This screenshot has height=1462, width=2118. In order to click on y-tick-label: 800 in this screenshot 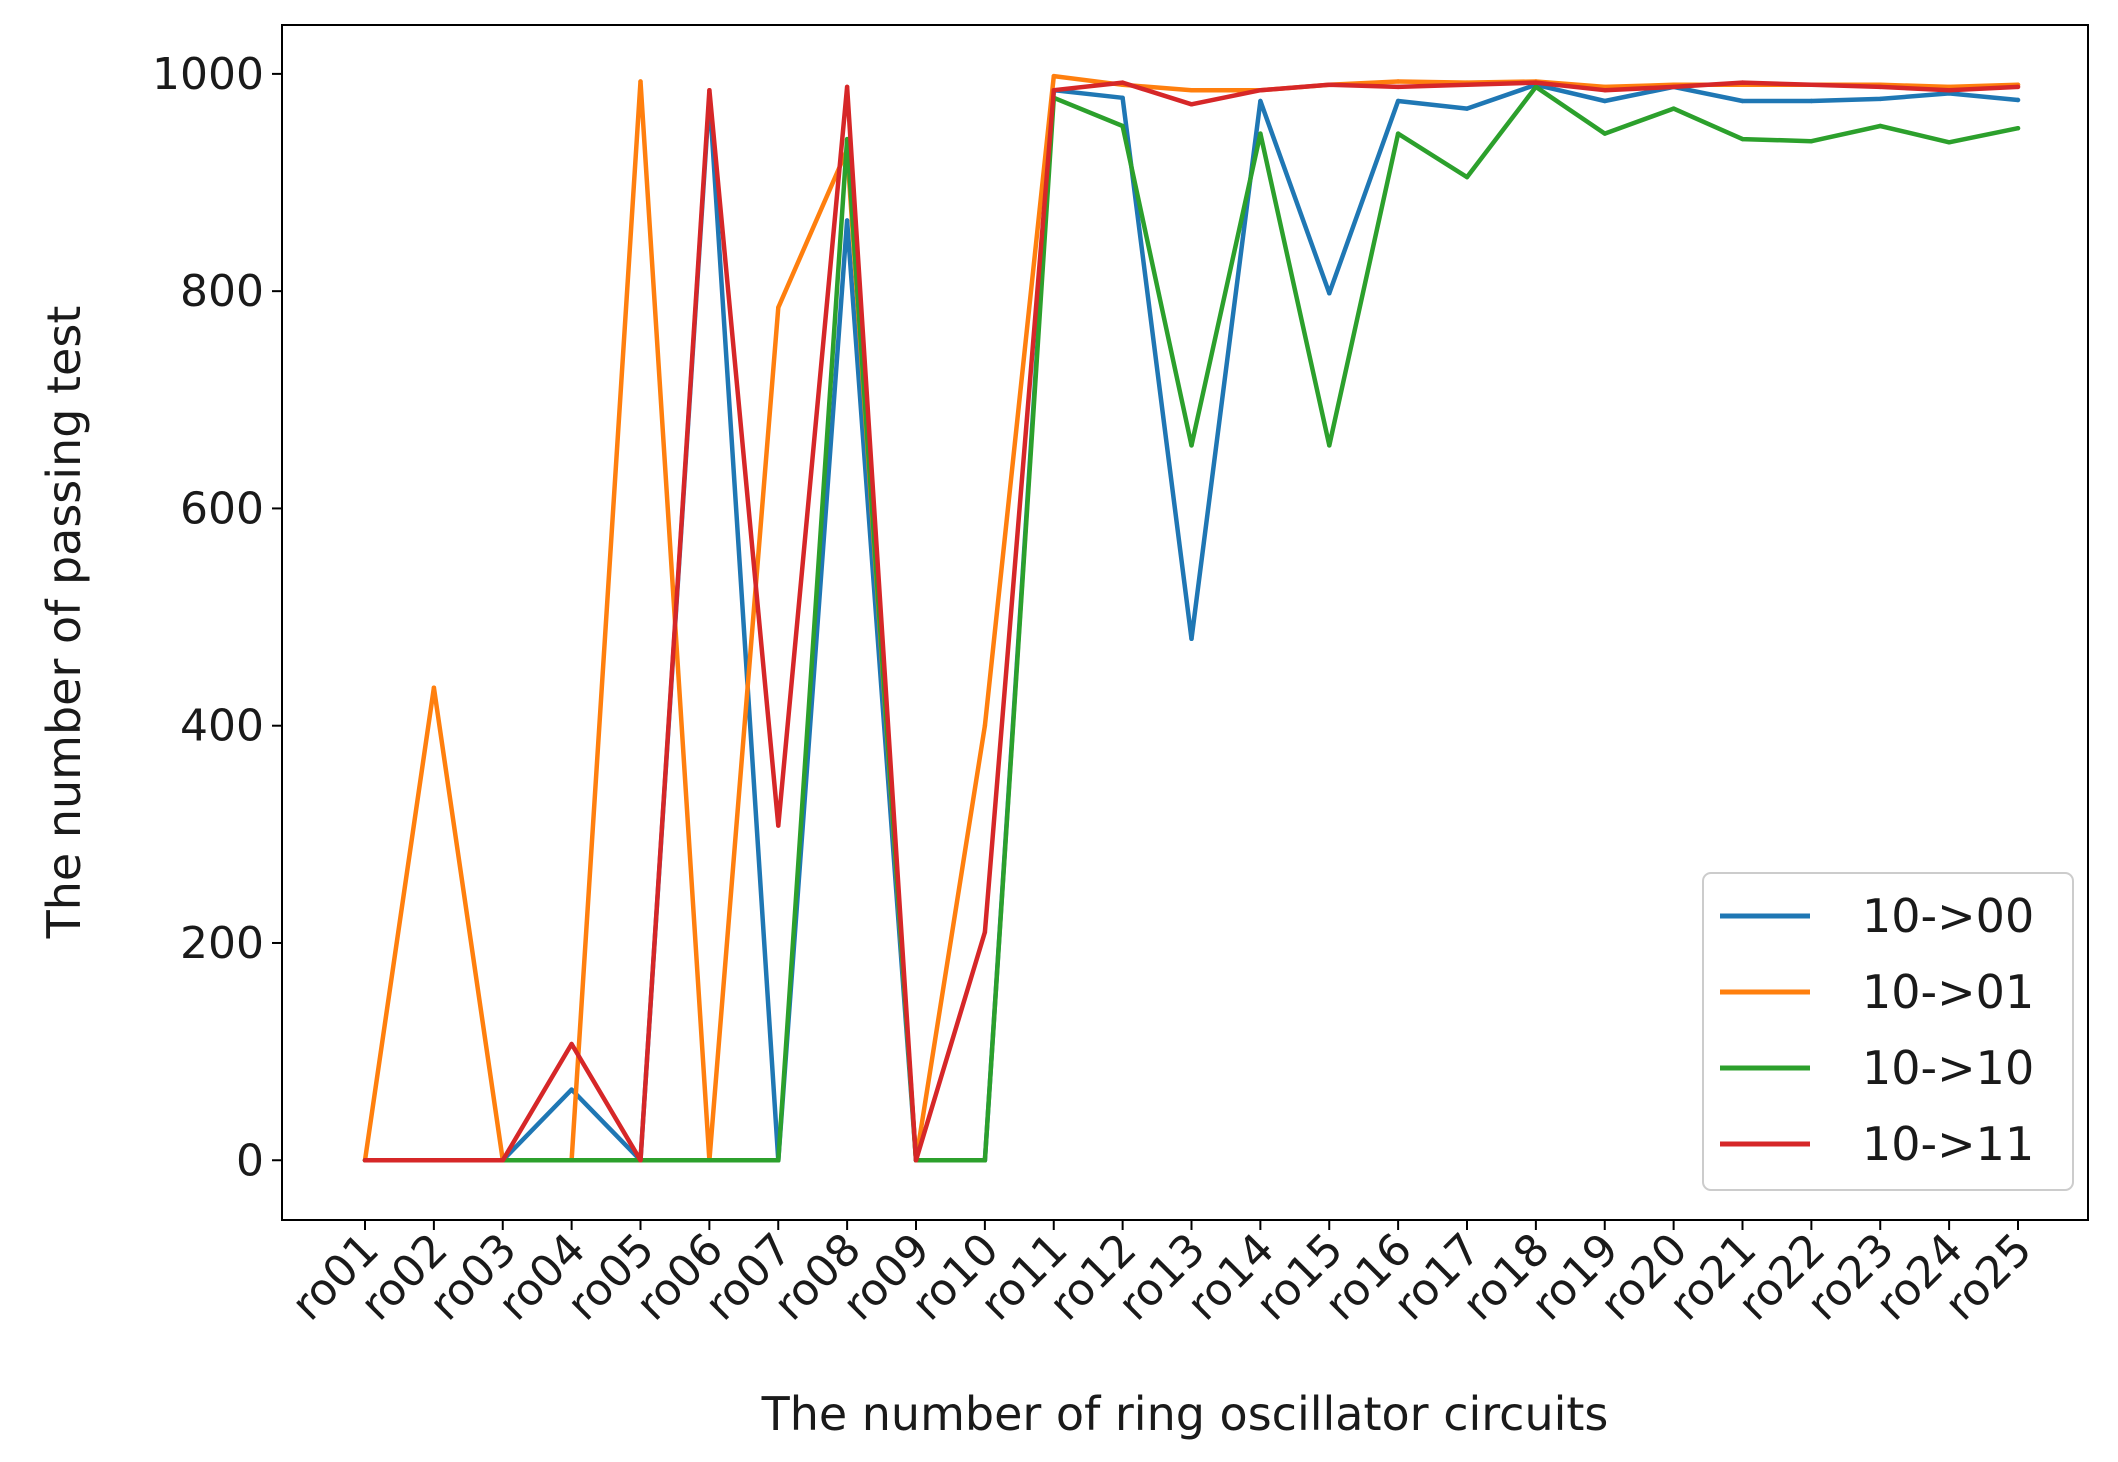, I will do `click(222, 291)`.